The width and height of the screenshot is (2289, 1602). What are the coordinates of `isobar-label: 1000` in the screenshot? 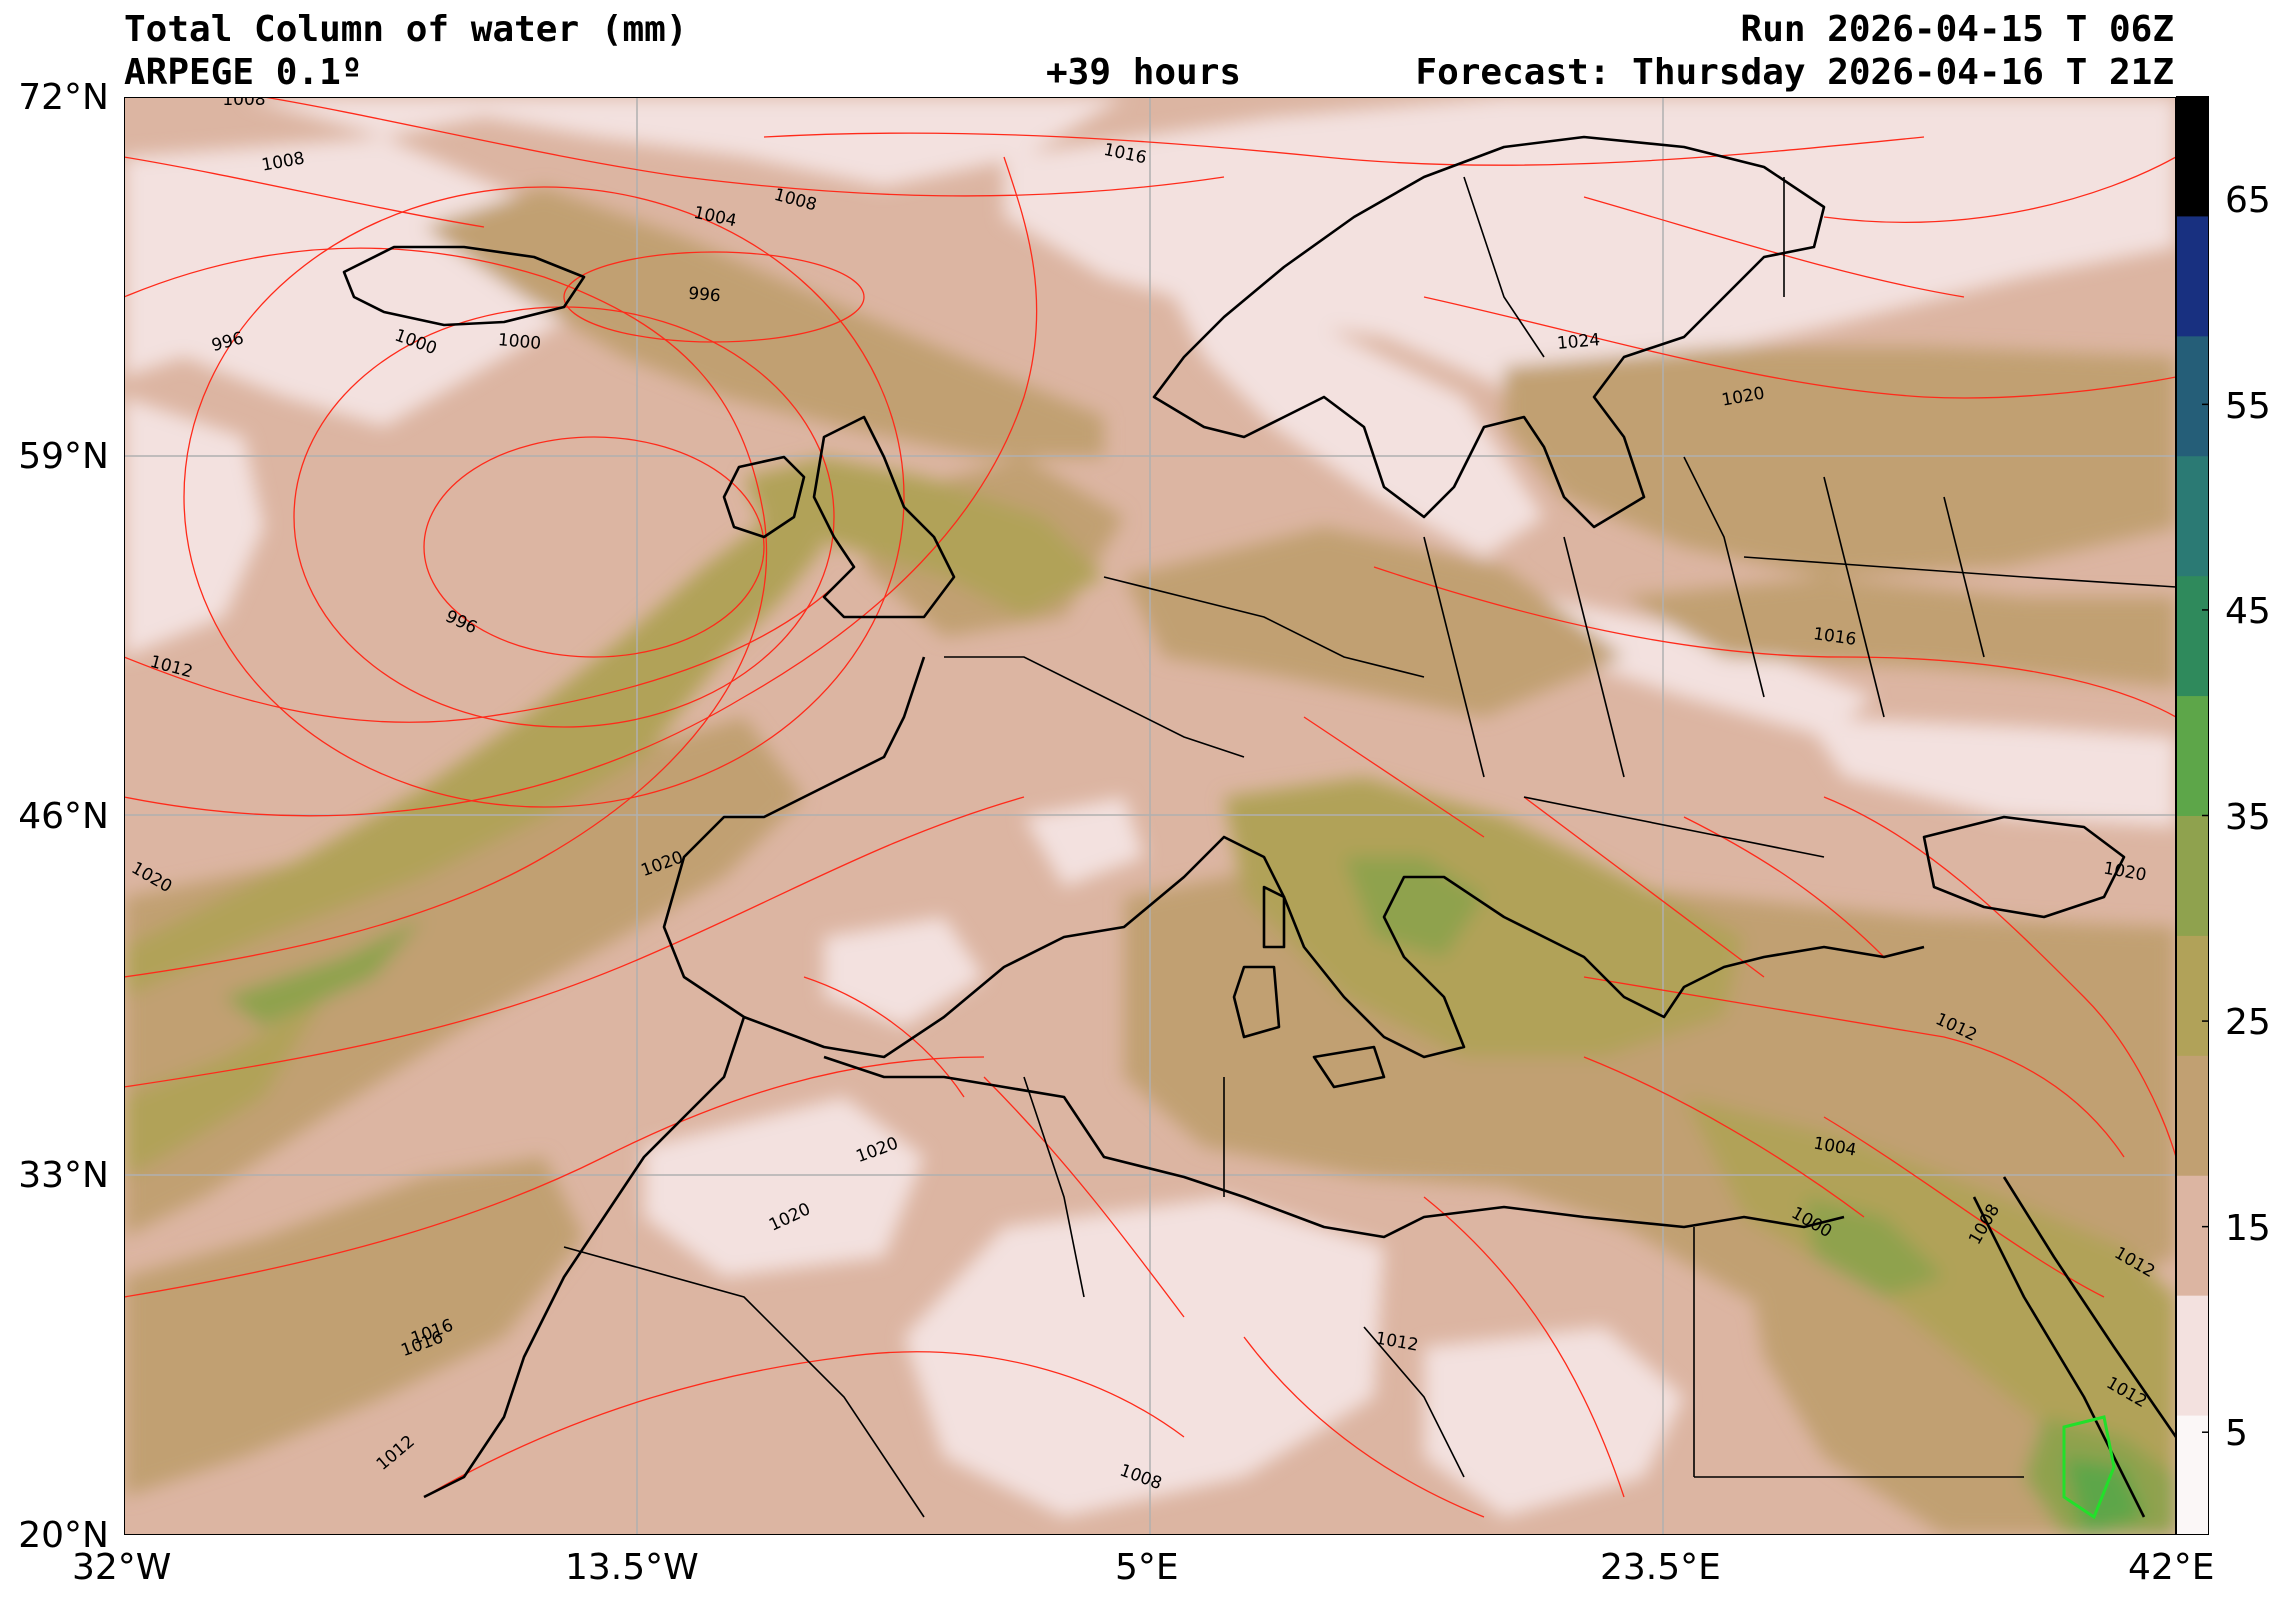 It's located at (519, 342).